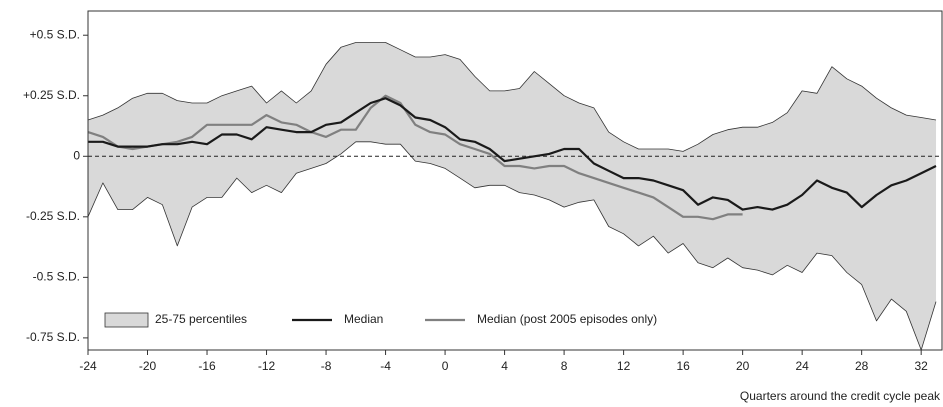  I want to click on x-tick-label: 32, so click(921, 366).